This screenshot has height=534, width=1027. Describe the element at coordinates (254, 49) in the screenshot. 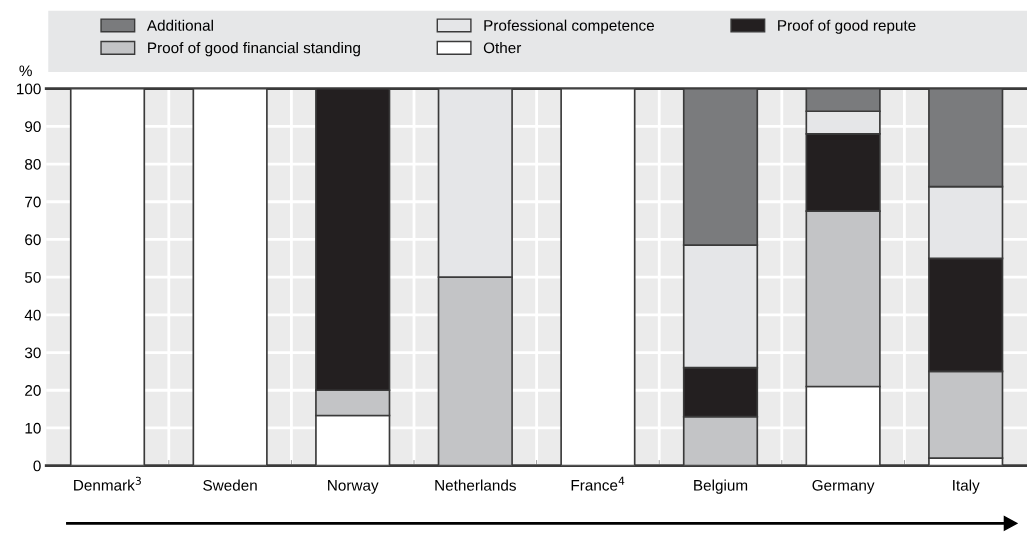

I see `legend-label: Proof of good financial standing` at that location.